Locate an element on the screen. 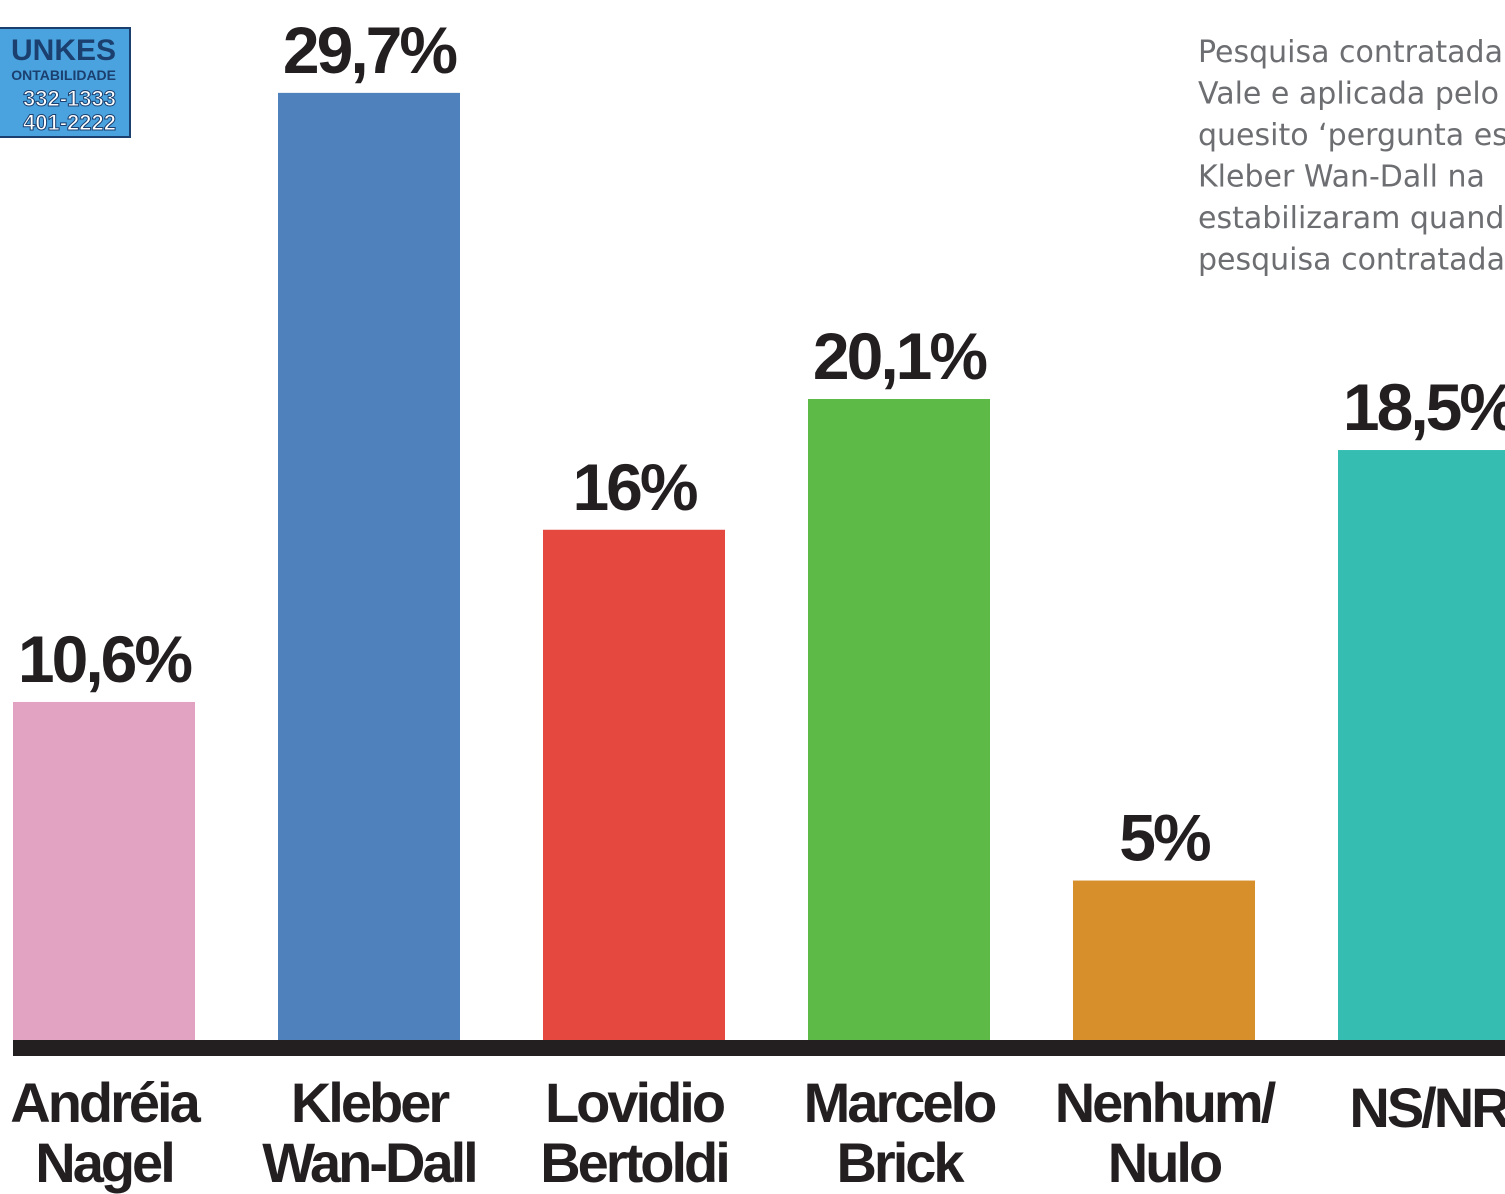  annotation-line: Kleber Wan-Dall na is located at coordinates (1341, 177).